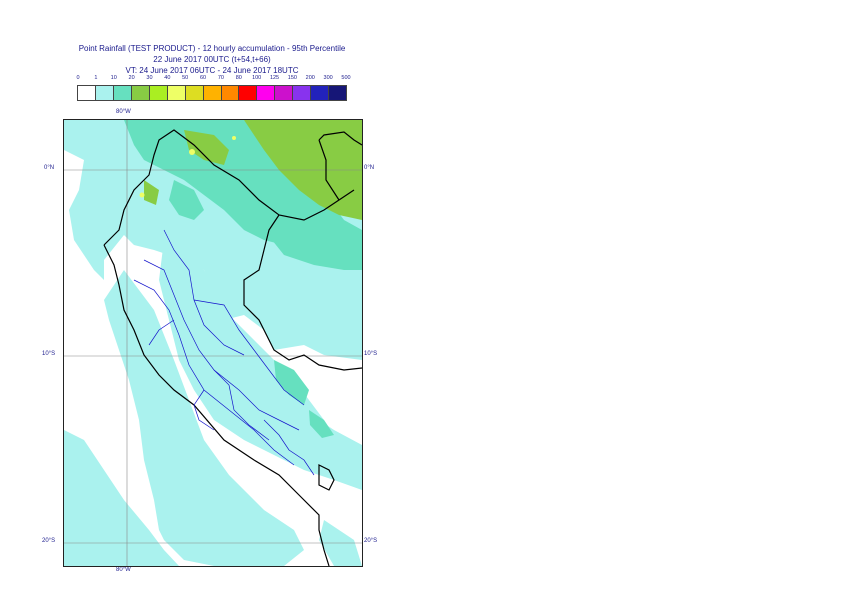 The height and width of the screenshot is (596, 842). I want to click on scale-label: 100, so click(257, 78).